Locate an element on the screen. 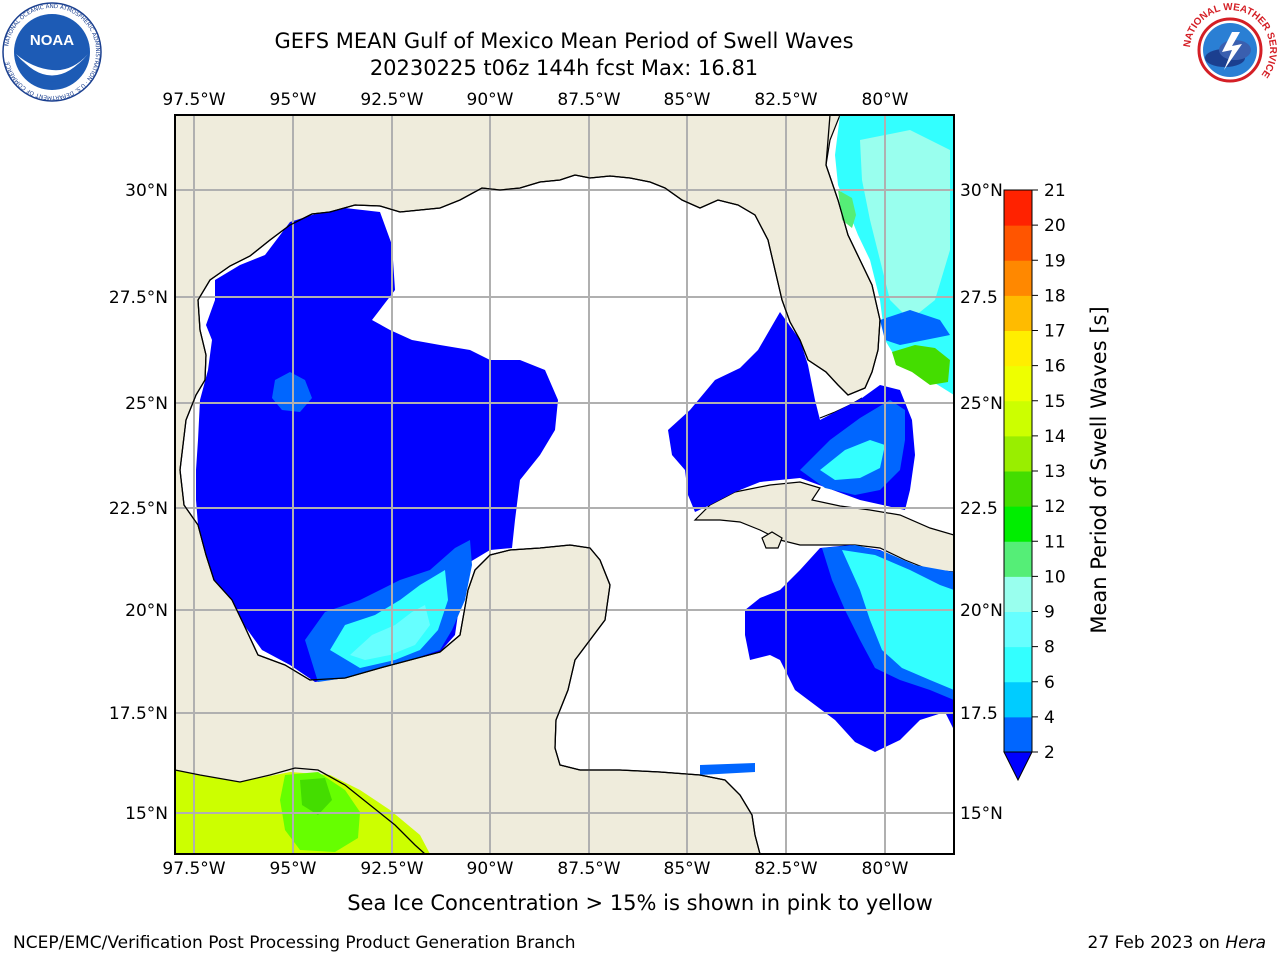 This screenshot has height=960, width=1280. colorbar-tick-label: 11 is located at coordinates (1055, 542).